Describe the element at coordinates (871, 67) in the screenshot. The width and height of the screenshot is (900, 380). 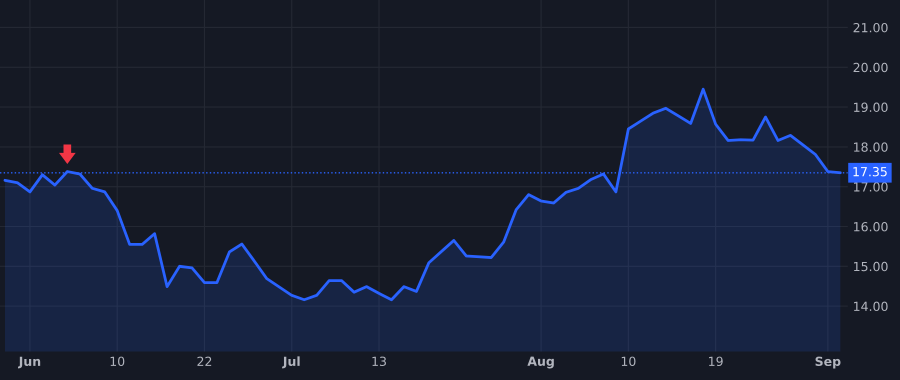
I see `y-tick-label: 20.00` at that location.